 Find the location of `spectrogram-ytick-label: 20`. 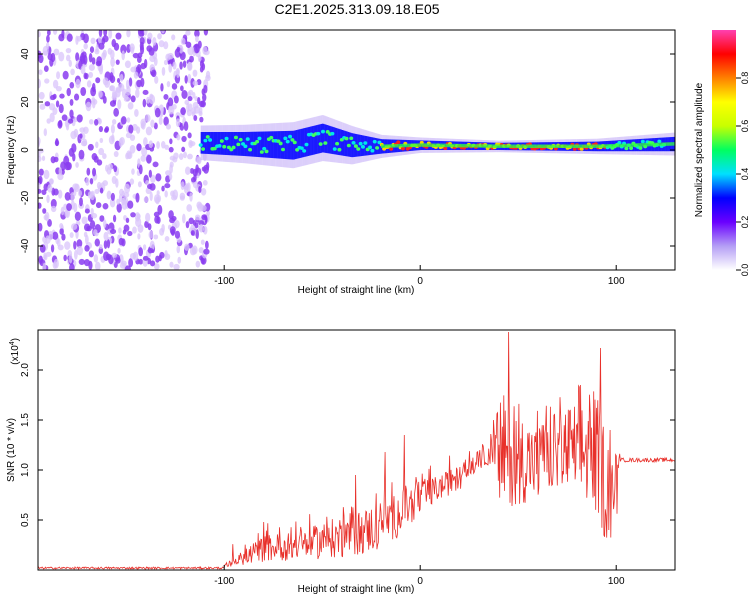

spectrogram-ytick-label: 20 is located at coordinates (25, 102).